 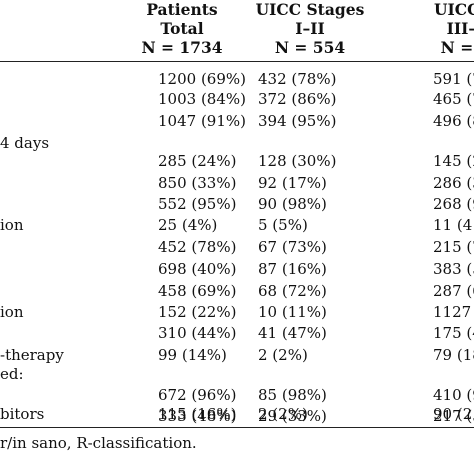 What do you see at coordinates (453, 333) in the screenshot?
I see `cell-stages-3-4: 175 (4` at bounding box center [453, 333].